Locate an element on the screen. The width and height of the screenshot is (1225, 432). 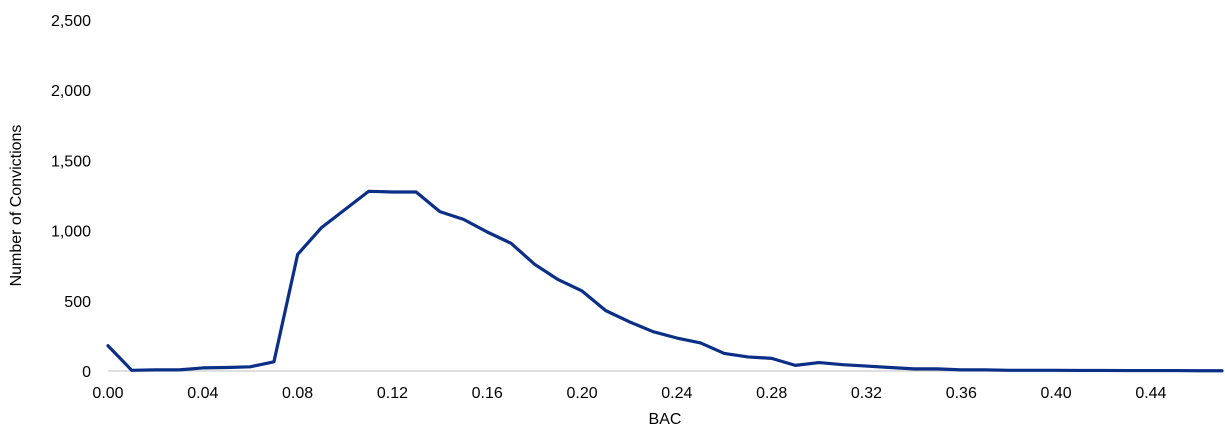
y-axis-title: Number of Convictions is located at coordinates (16, 206).